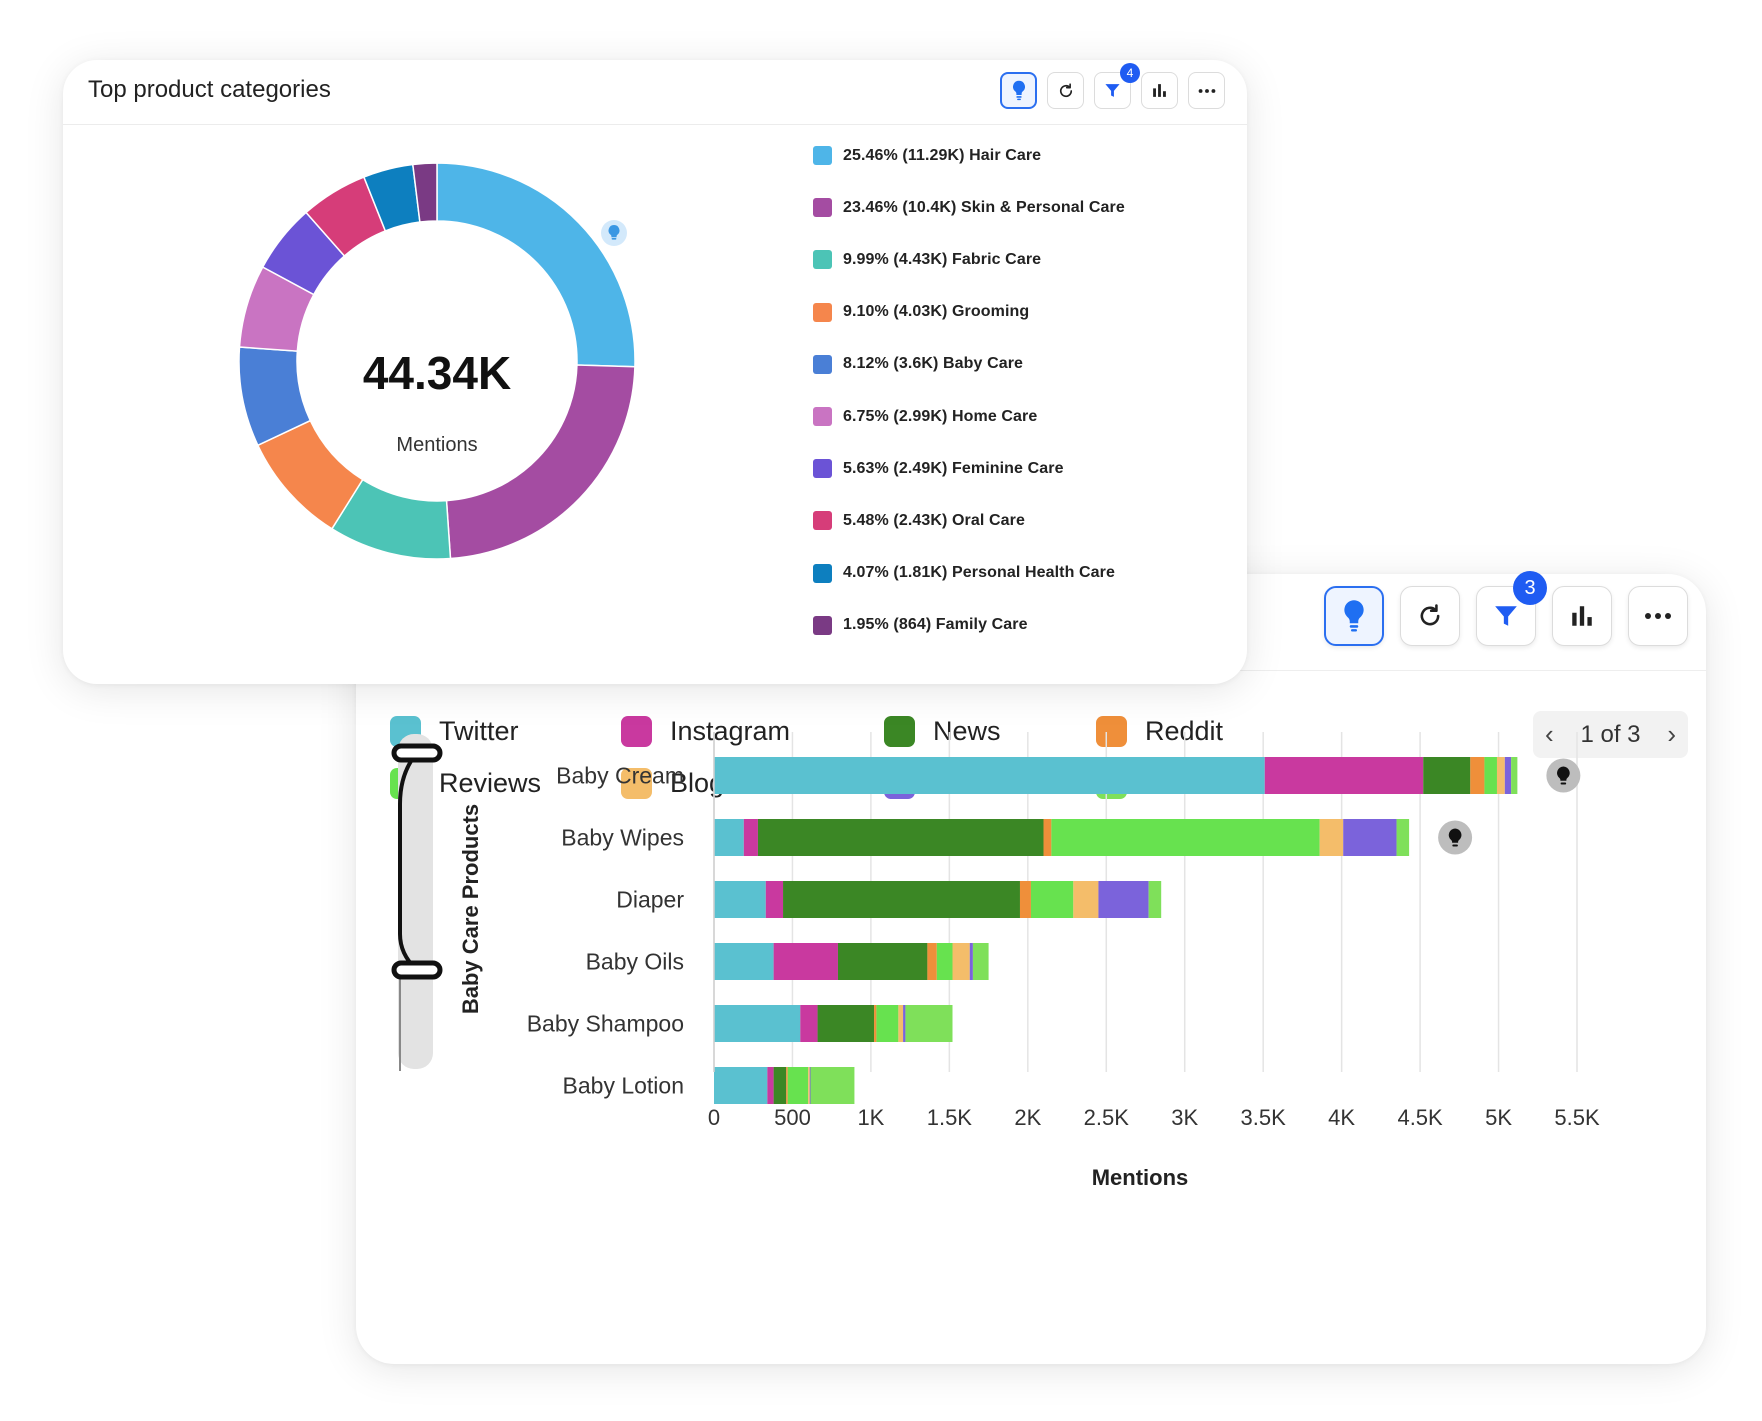 The height and width of the screenshot is (1421, 1762). Describe the element at coordinates (424, 192) in the screenshot. I see `donut-slice-family-care` at that location.